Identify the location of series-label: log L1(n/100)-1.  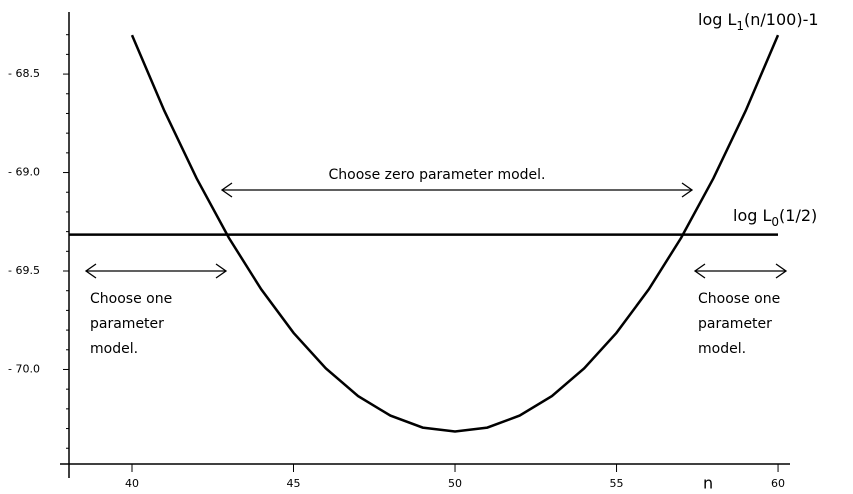
(758, 21).